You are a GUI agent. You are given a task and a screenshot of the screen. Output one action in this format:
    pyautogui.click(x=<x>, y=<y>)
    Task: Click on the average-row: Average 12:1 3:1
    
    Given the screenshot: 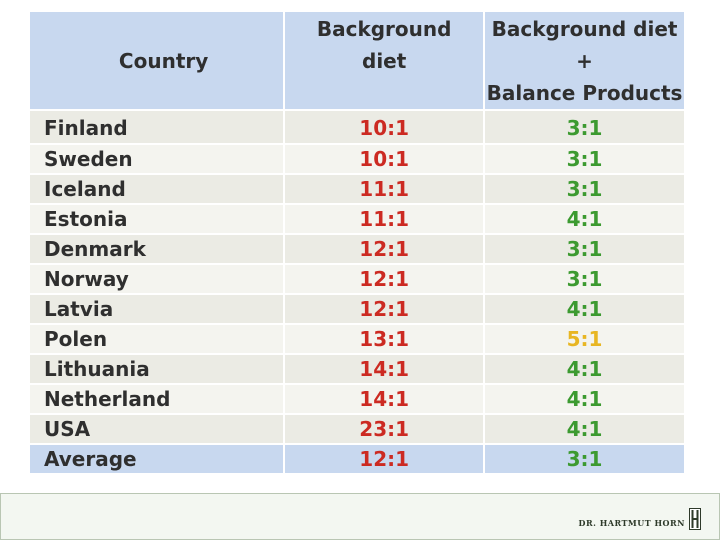 What is the action you would take?
    pyautogui.click(x=356, y=459)
    